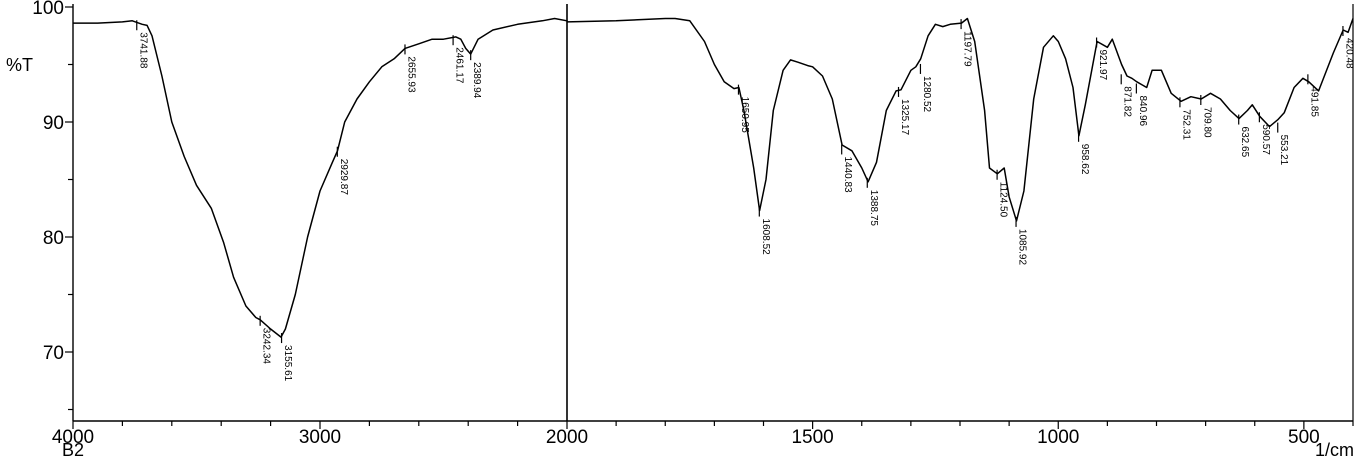 Image resolution: width=1356 pixels, height=458 pixels. Describe the element at coordinates (1142, 111) in the screenshot. I see `peak-label: 840.96` at that location.